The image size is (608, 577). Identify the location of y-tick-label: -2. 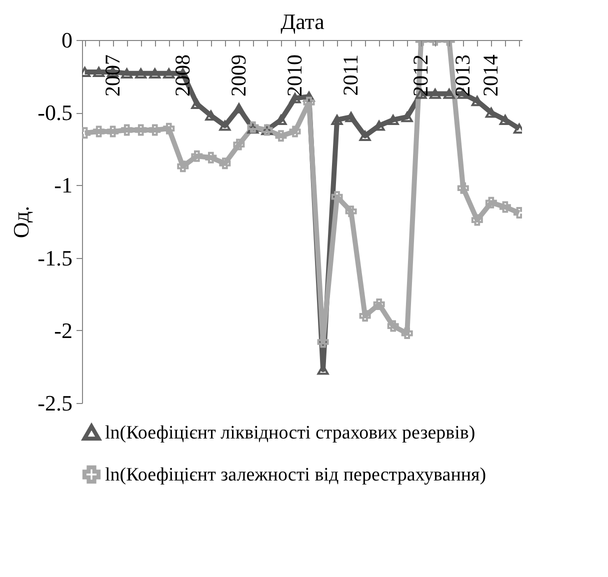
(63, 330).